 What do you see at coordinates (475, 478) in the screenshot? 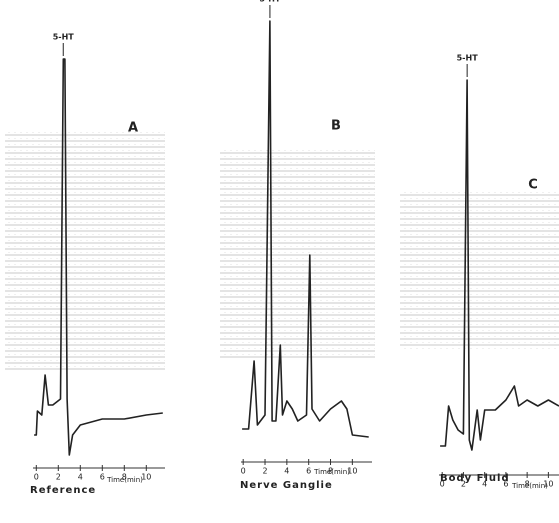
I see `panel-caption: Body Fluid` at bounding box center [475, 478].